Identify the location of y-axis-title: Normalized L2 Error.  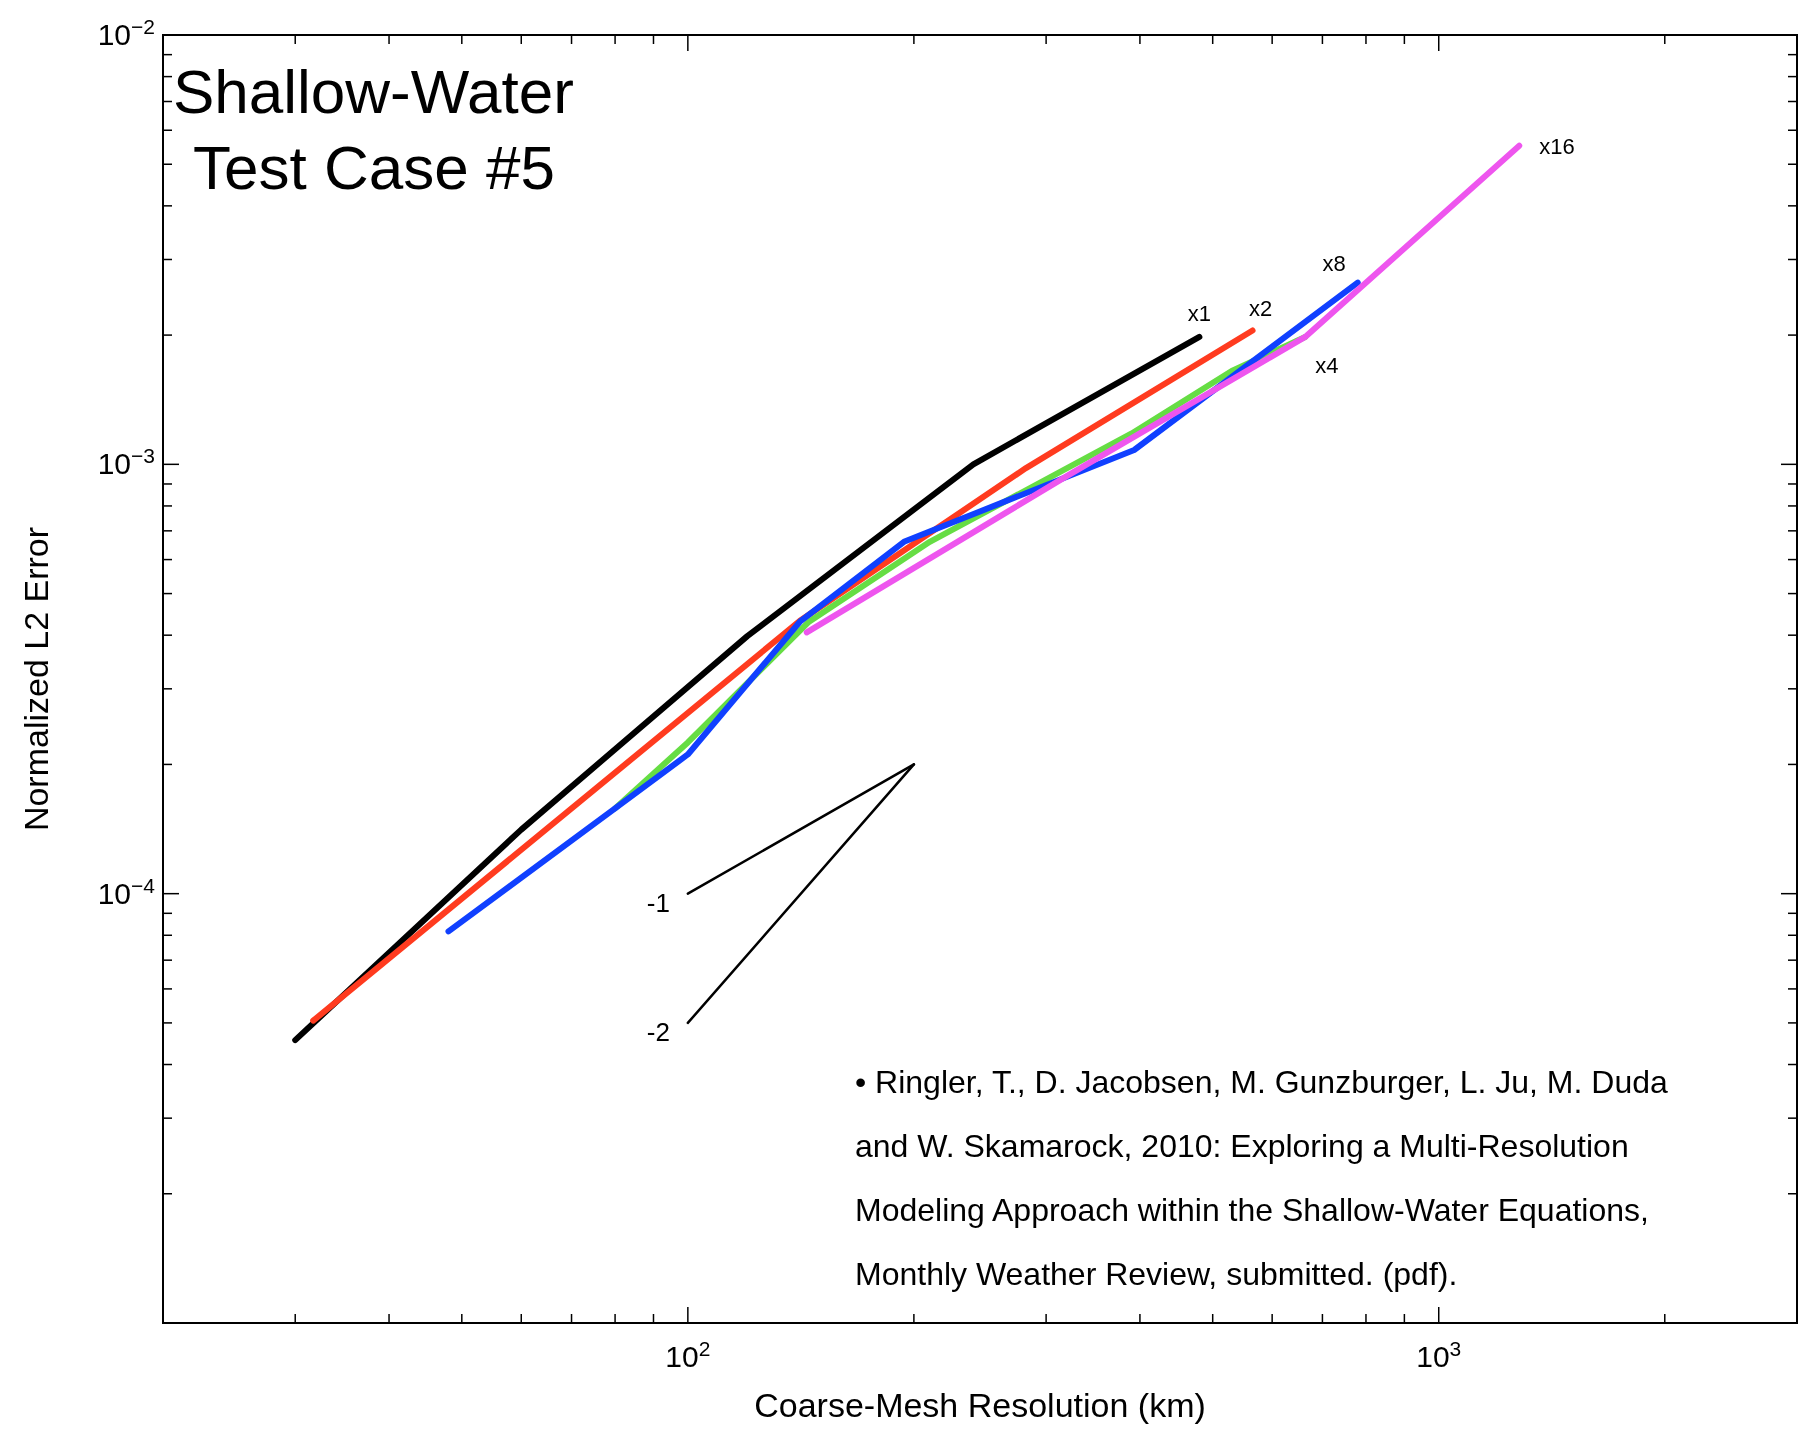
(36, 679).